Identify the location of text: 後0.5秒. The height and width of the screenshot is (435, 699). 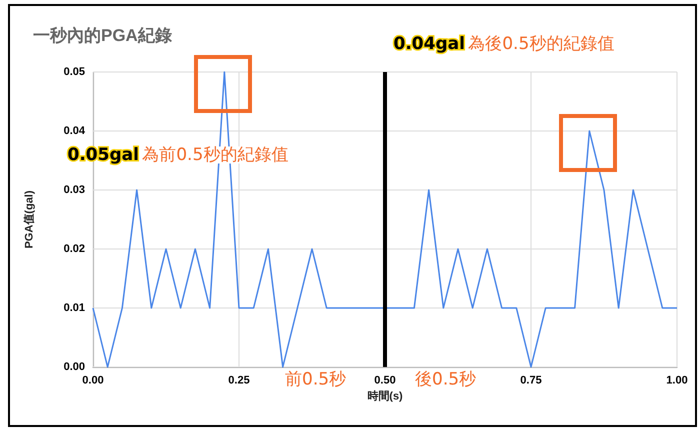
(445, 380).